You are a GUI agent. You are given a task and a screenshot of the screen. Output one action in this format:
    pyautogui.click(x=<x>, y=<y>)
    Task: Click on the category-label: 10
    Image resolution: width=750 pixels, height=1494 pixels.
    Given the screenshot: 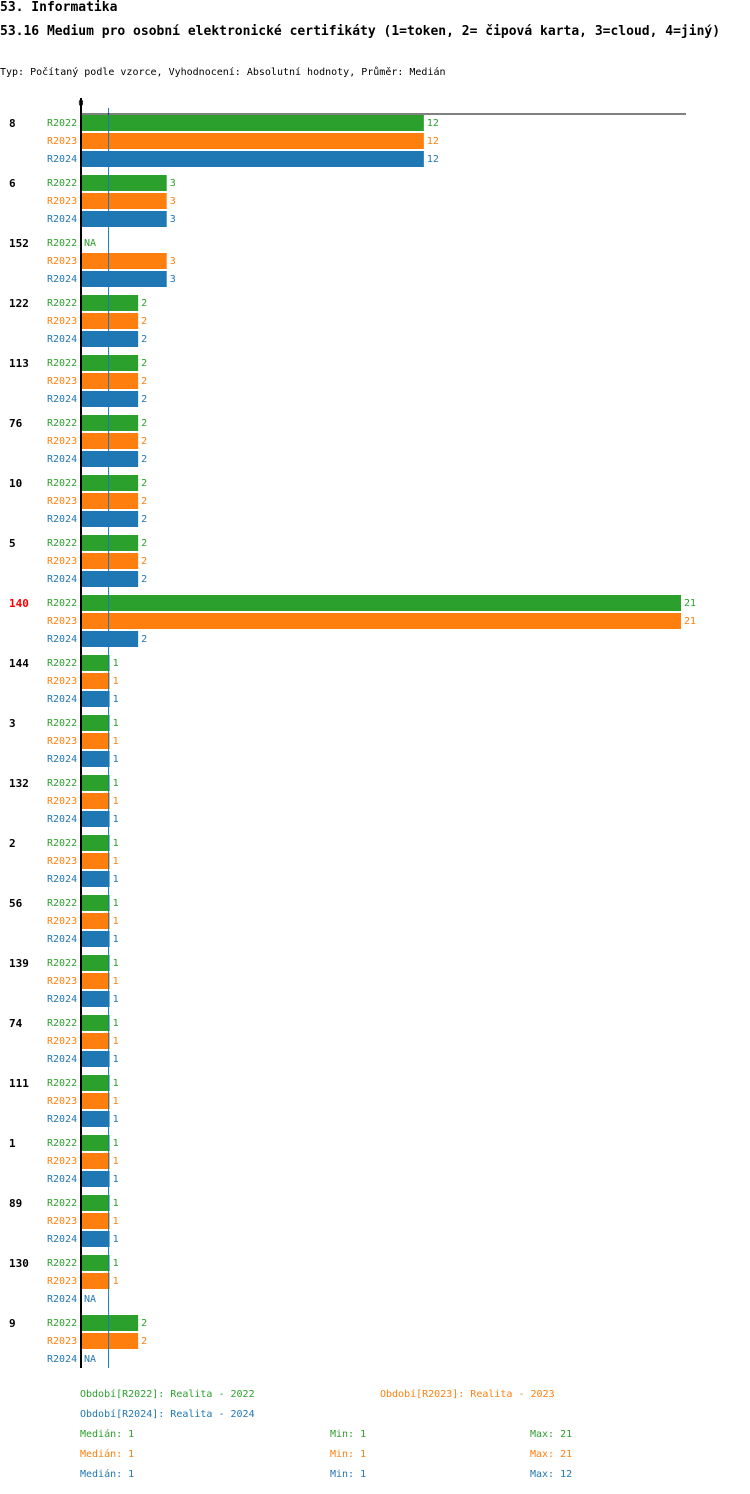 What is the action you would take?
    pyautogui.click(x=15, y=483)
    